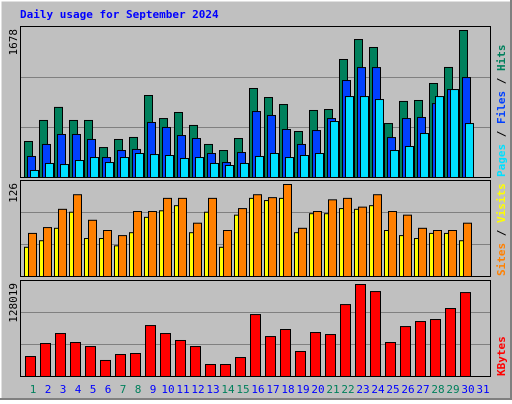  I want to click on x-tick-label: 2, so click(48, 389).